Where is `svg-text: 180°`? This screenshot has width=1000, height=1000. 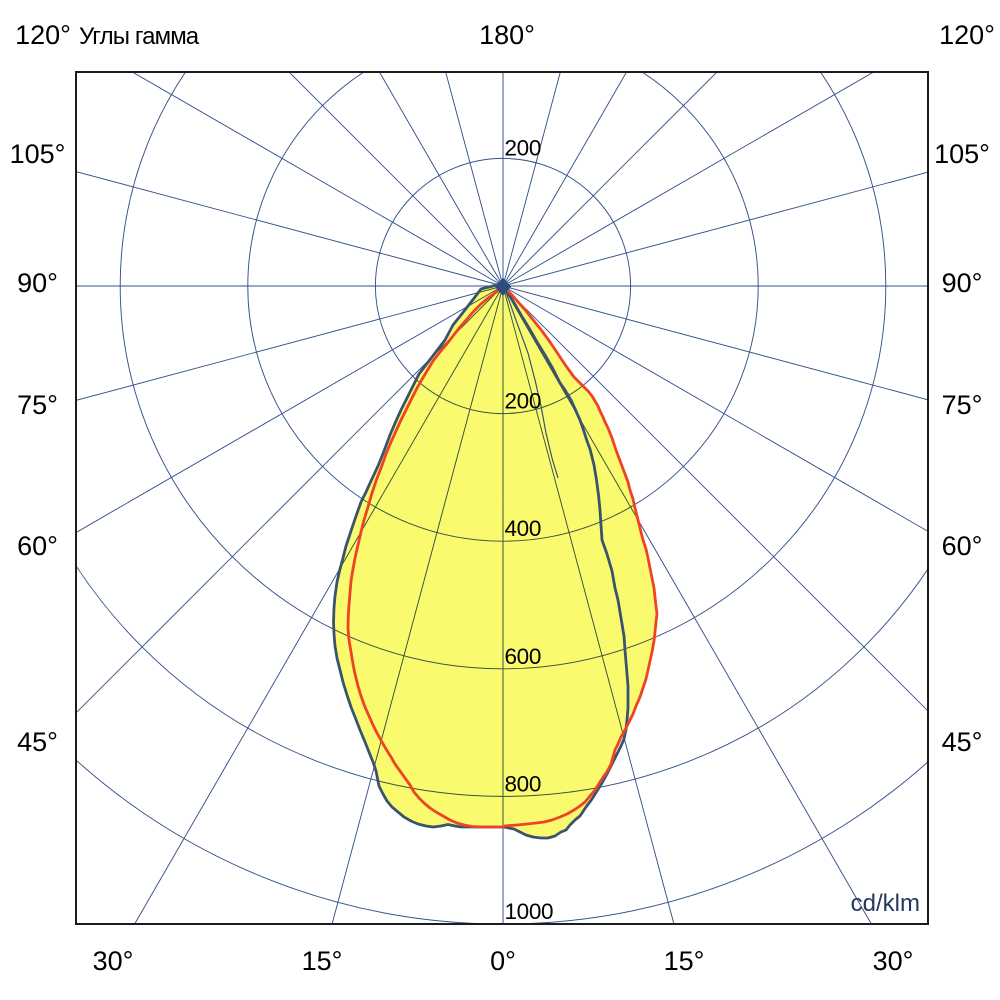
svg-text: 180° is located at coordinates (507, 35).